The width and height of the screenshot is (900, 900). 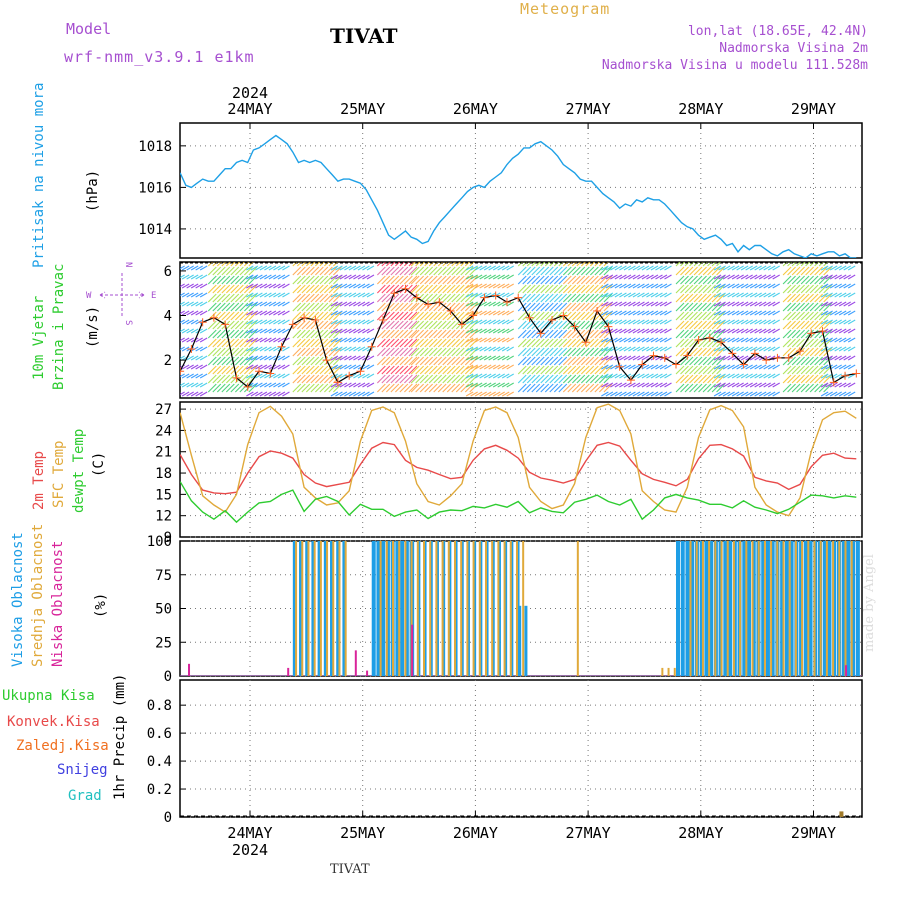 What do you see at coordinates (128, 322) in the screenshot?
I see `wind-legend-s: S` at bounding box center [128, 322].